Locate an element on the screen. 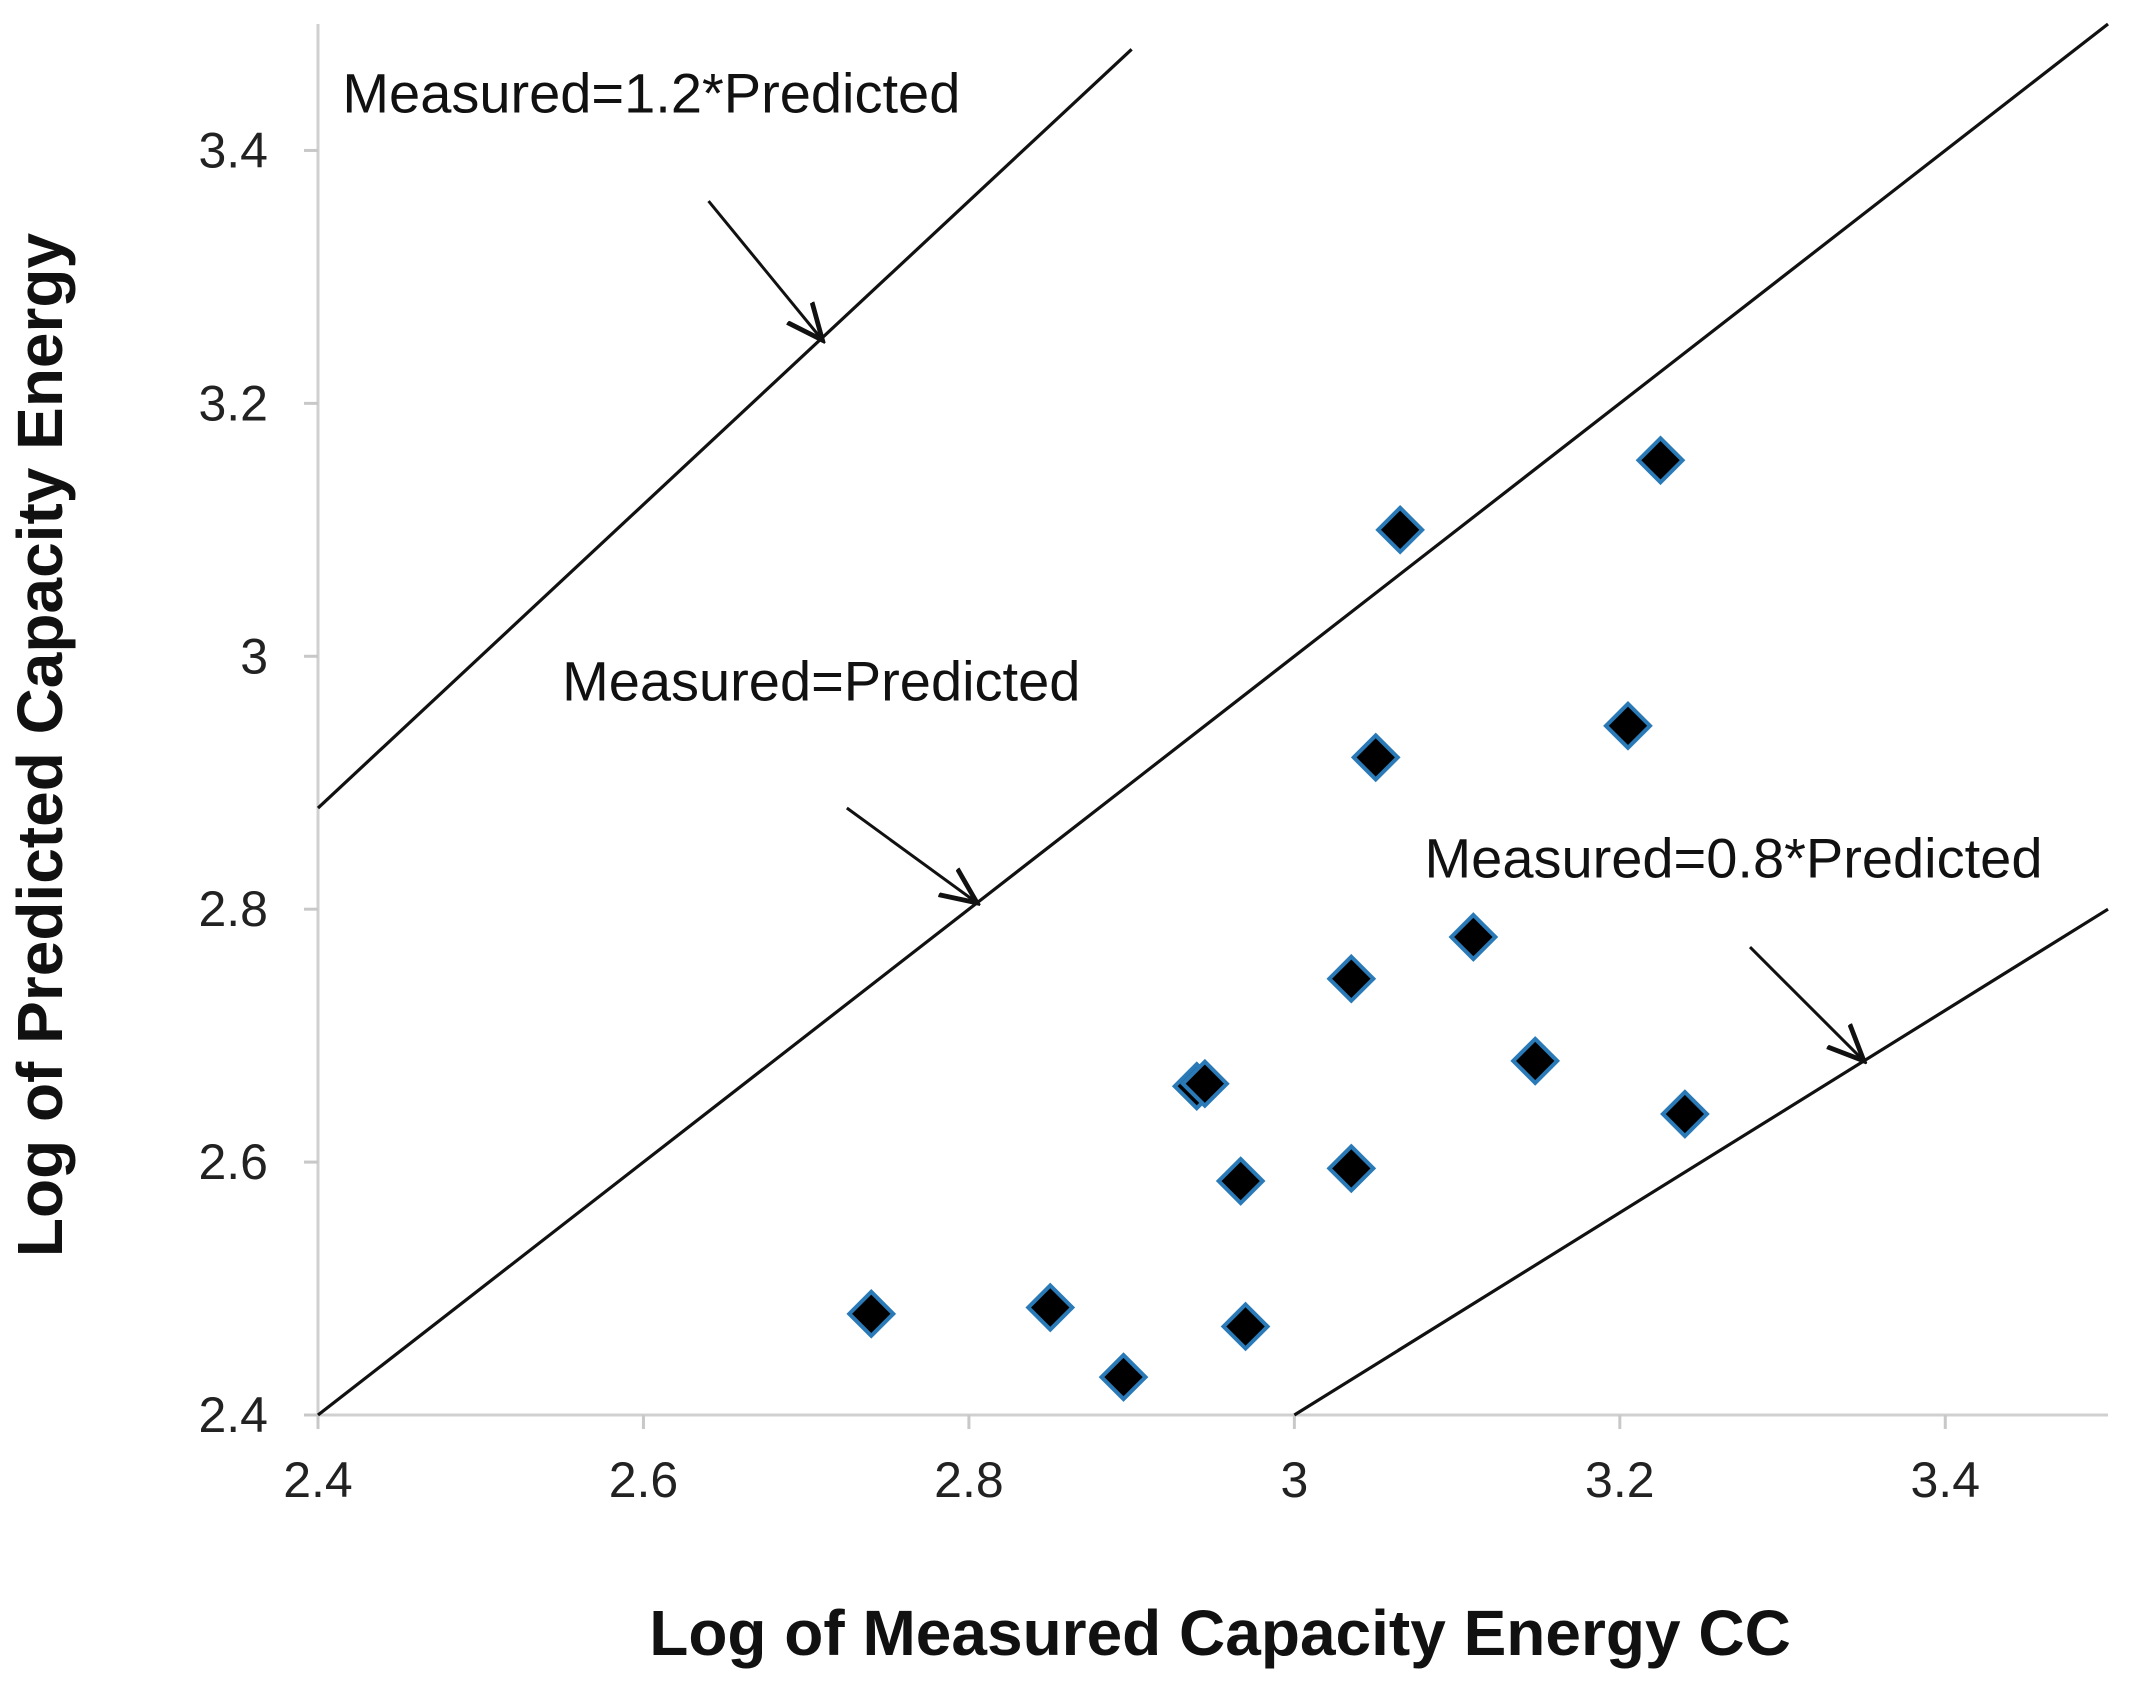 This screenshot has height=1683, width=2141. x-tick-label: 2.8 is located at coordinates (969, 1480).